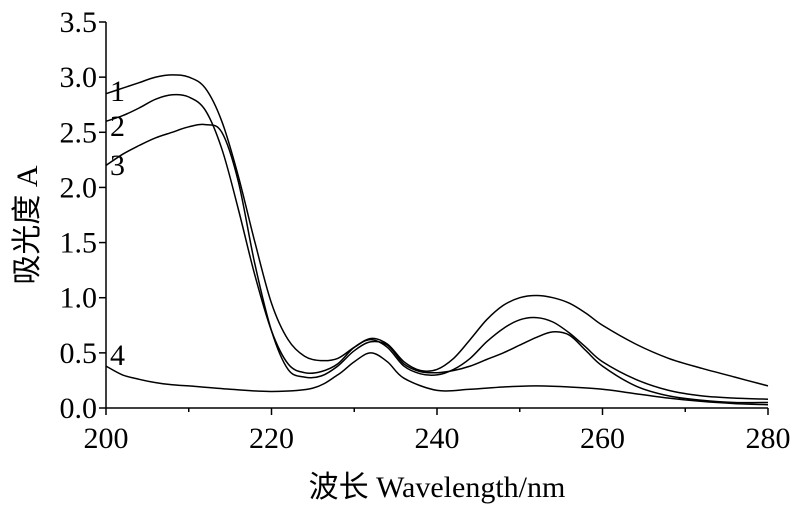 The height and width of the screenshot is (507, 800). I want to click on labels-layer: 12 3 4, so click(117, 223).